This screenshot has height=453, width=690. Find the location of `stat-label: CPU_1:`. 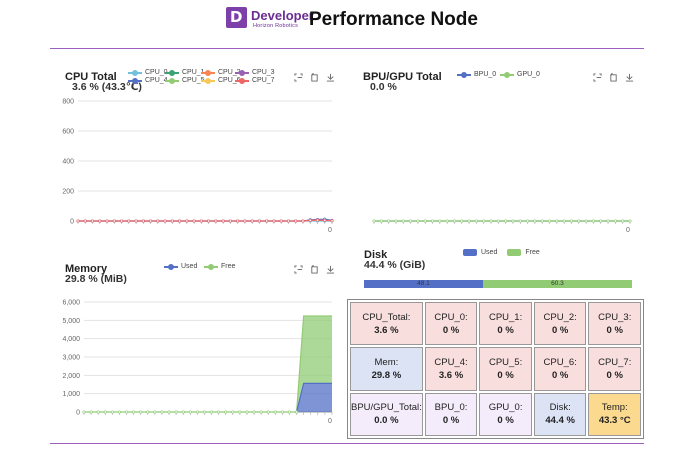

stat-label: CPU_1: is located at coordinates (505, 317).